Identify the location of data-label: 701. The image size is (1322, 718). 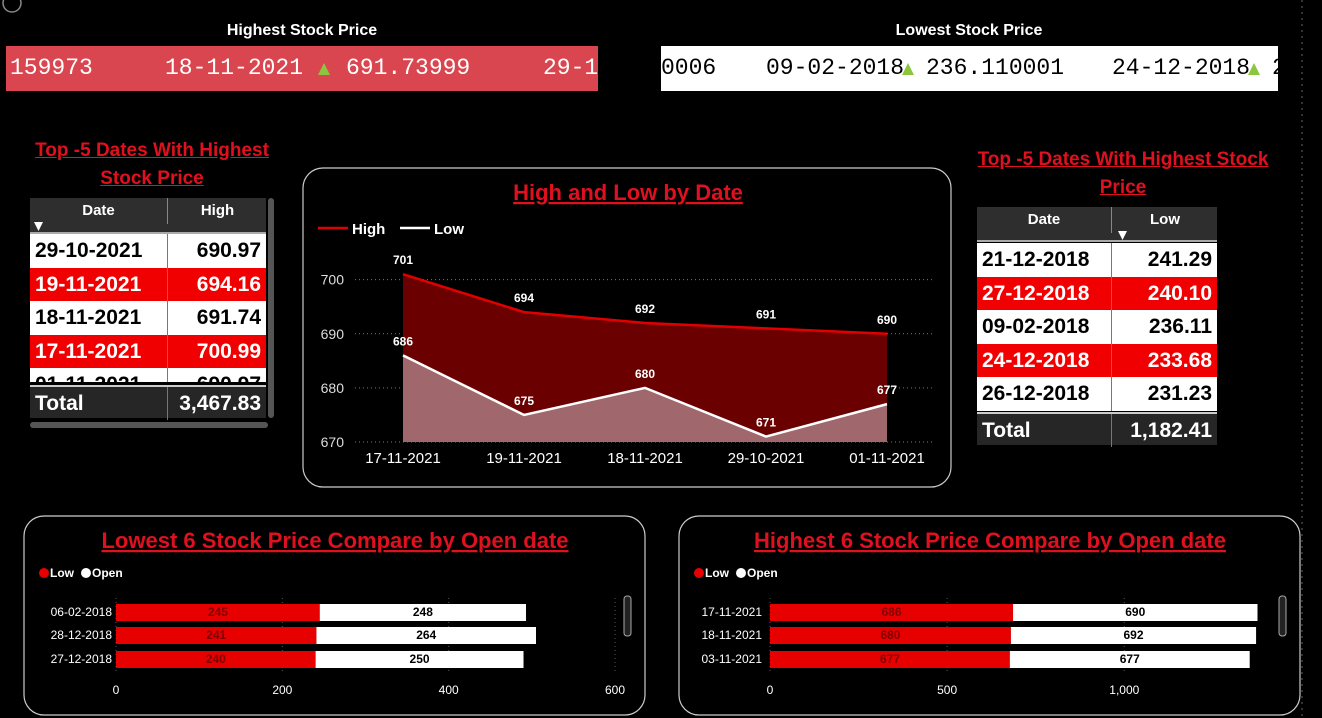
(403, 260).